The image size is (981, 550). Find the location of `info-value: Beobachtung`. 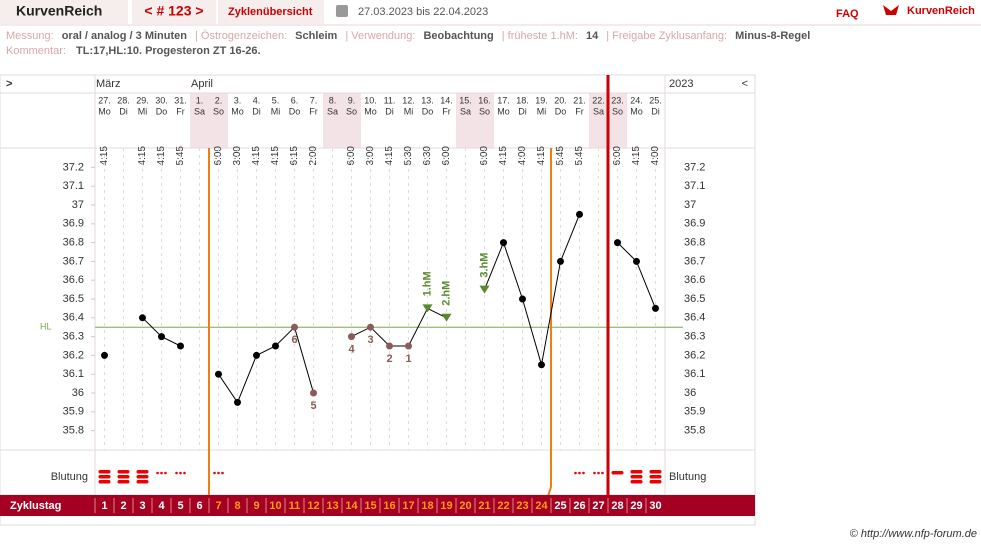

info-value: Beobachtung is located at coordinates (458, 36).